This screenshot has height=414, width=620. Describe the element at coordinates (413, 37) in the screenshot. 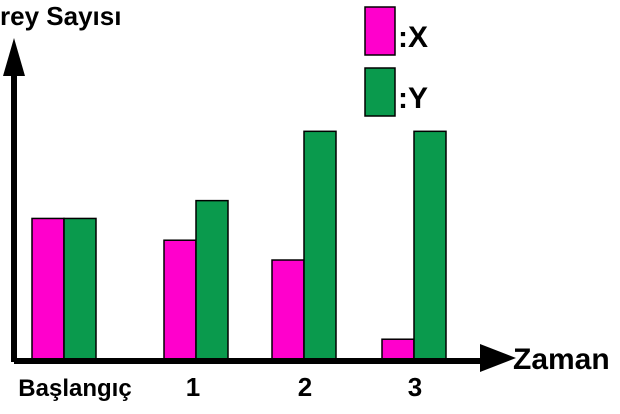

I see `legend-label-x: :X` at that location.